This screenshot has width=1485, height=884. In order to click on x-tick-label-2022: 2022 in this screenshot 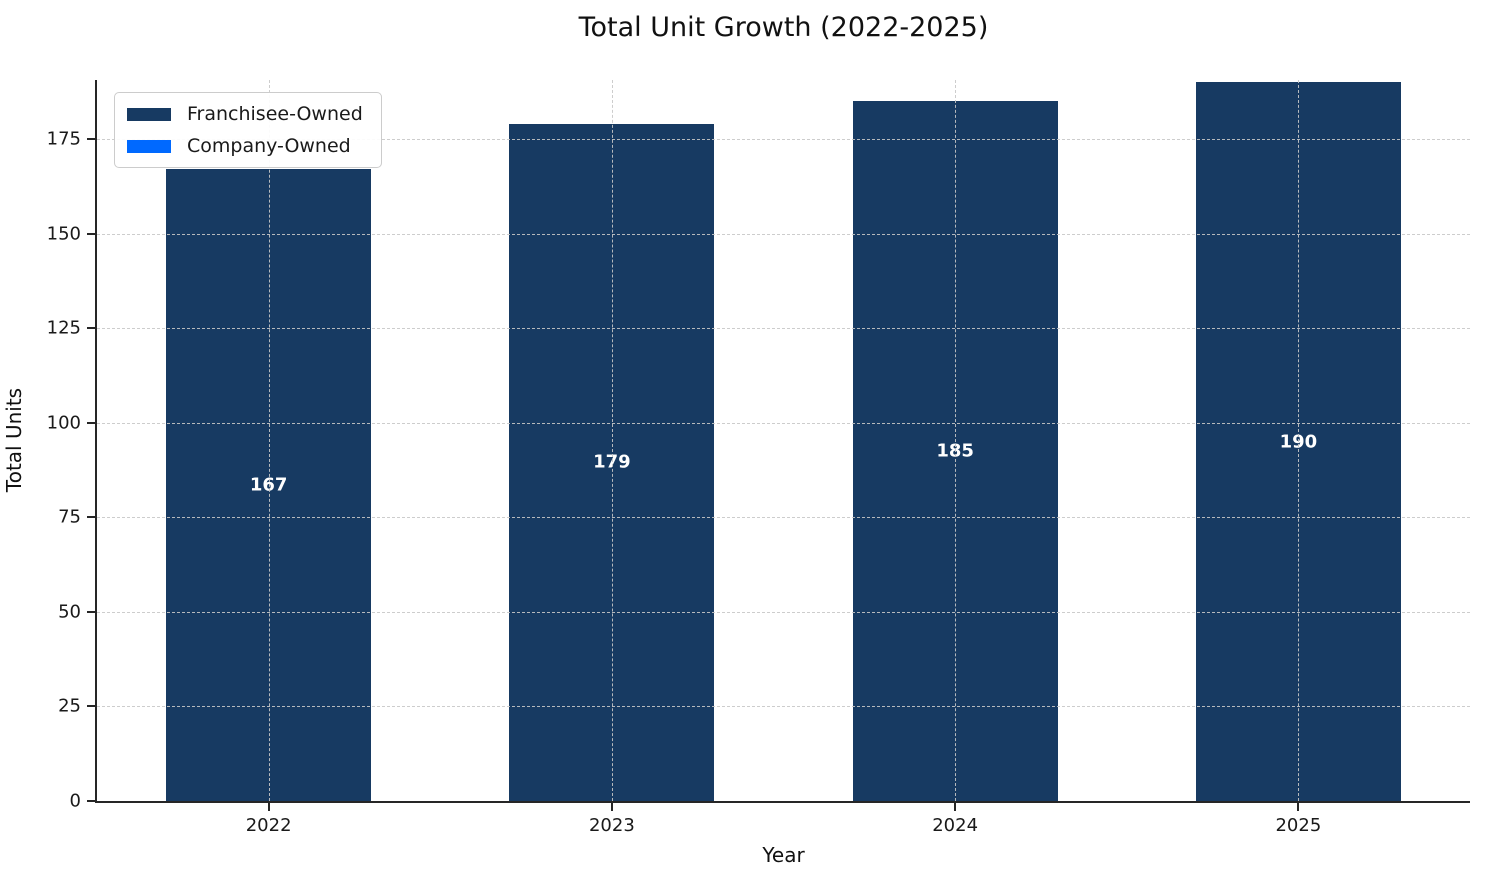, I will do `click(268, 825)`.